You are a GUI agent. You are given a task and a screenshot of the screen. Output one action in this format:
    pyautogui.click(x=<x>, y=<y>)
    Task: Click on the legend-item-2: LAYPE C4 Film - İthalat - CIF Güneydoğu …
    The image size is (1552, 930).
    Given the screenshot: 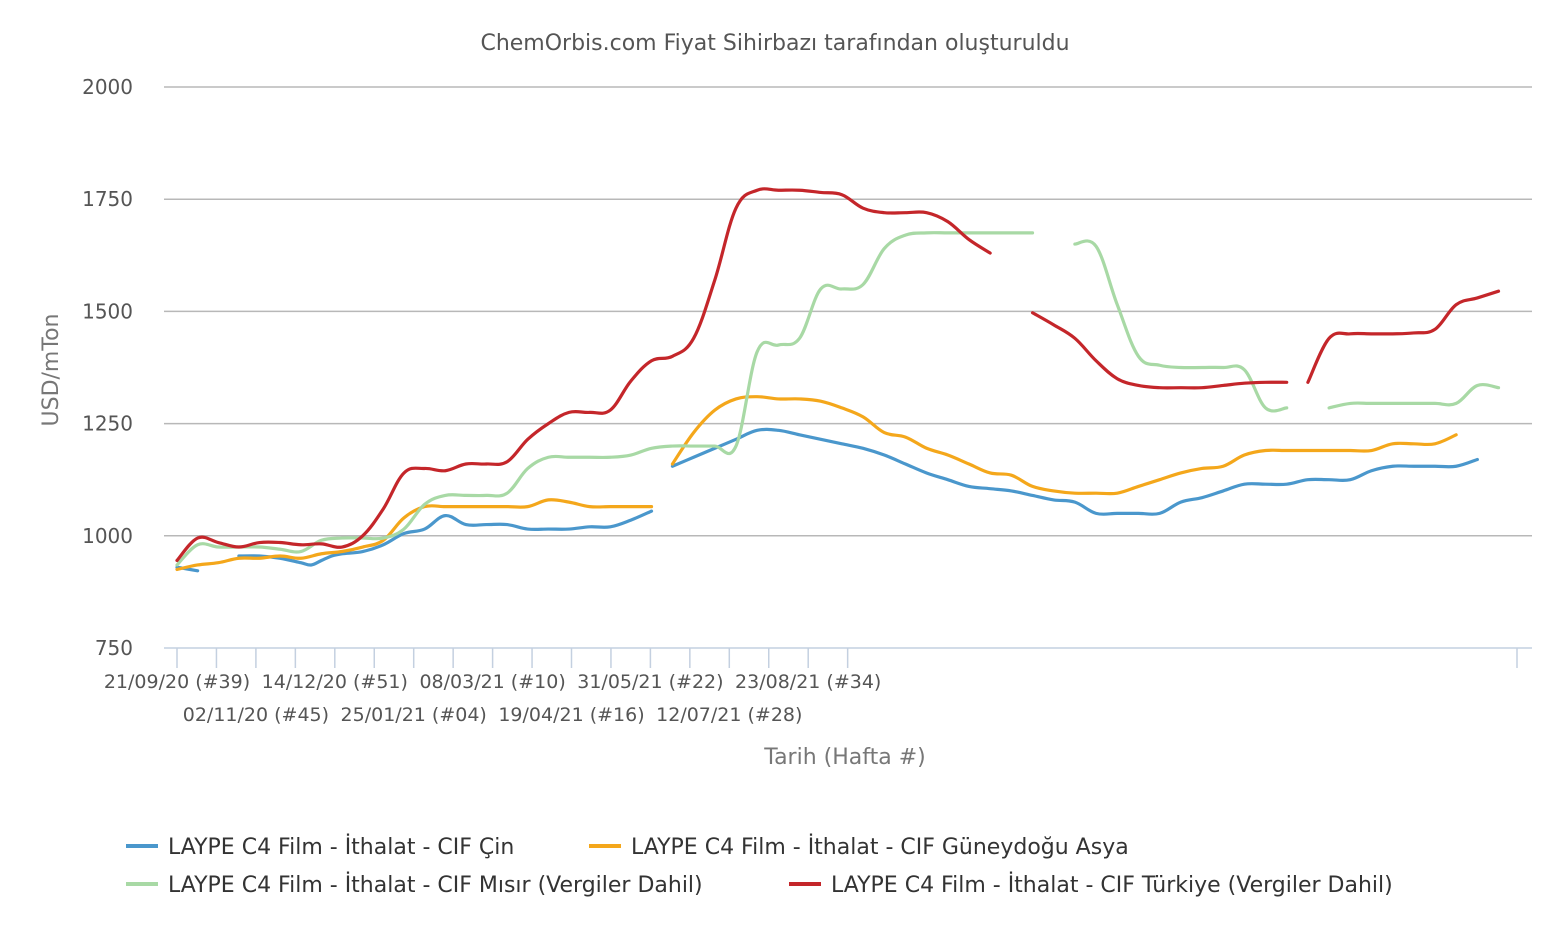 What is the action you would take?
    pyautogui.click(x=859, y=847)
    